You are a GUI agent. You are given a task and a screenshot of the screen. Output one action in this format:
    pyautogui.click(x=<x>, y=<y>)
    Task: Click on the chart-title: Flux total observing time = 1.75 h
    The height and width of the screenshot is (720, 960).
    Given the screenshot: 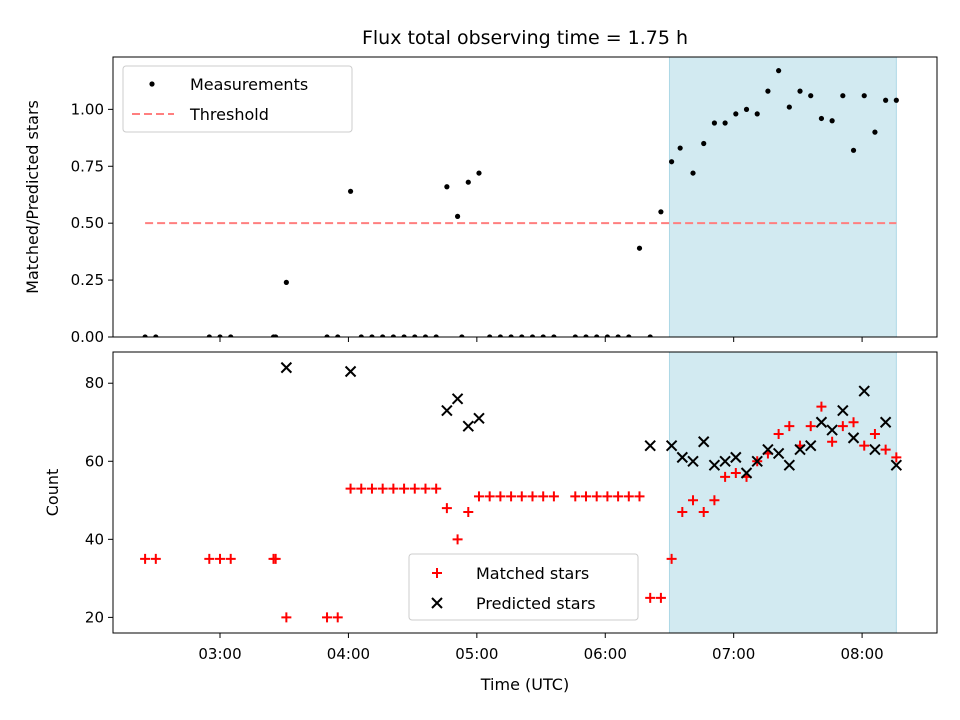 What is the action you would take?
    pyautogui.click(x=525, y=38)
    